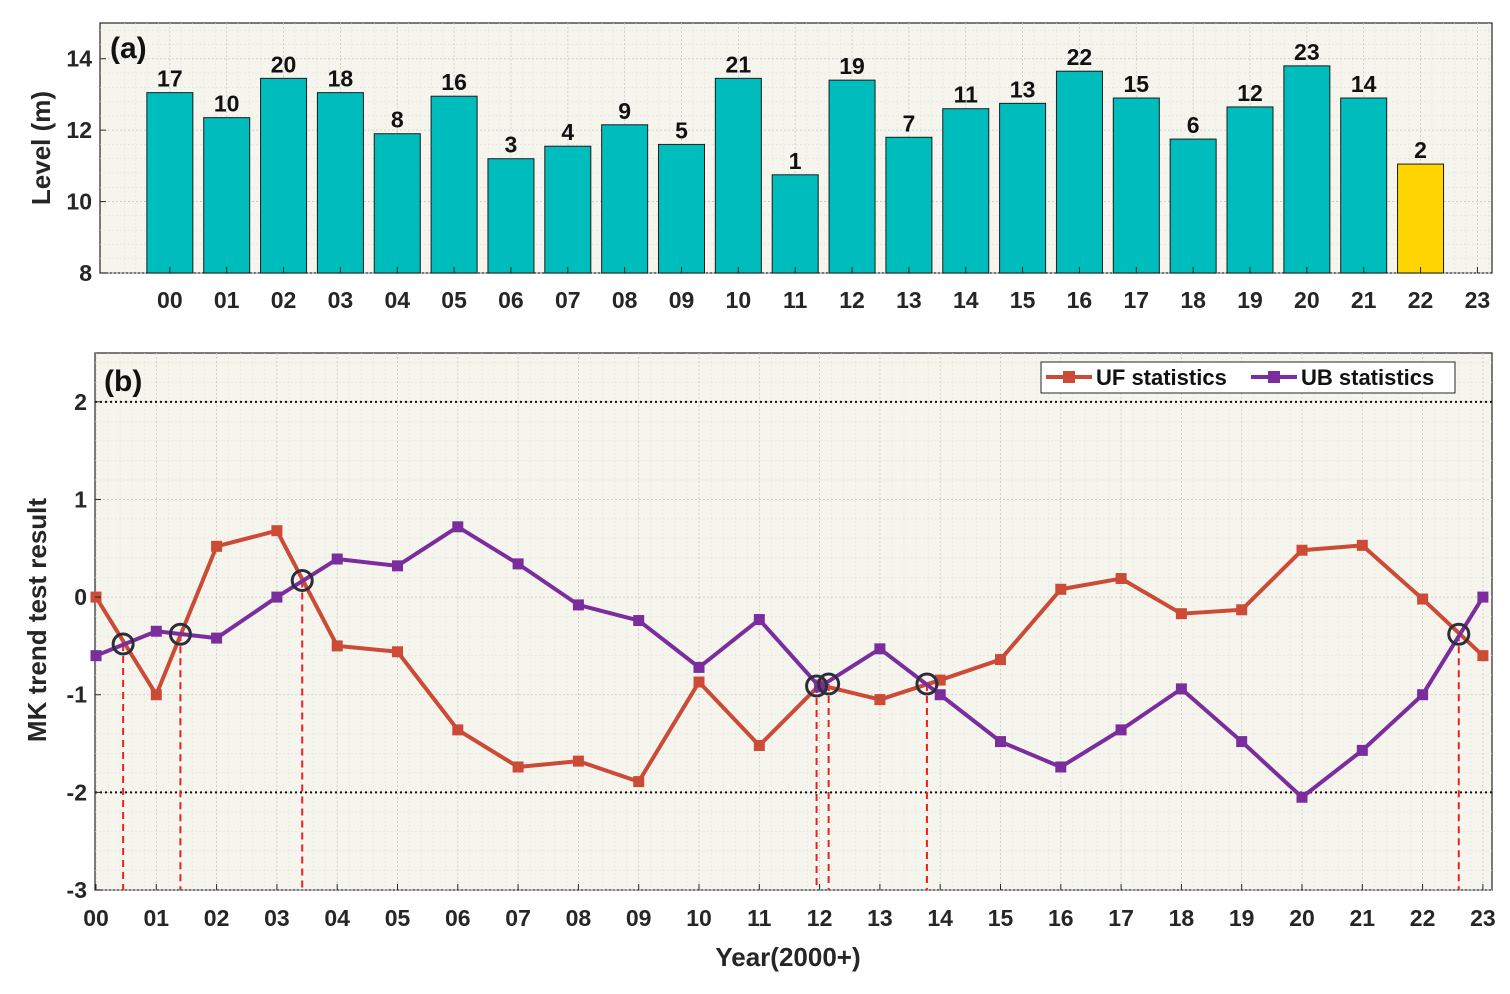 This screenshot has width=1510, height=994. I want to click on bar-rank-label-06: 3, so click(511, 145).